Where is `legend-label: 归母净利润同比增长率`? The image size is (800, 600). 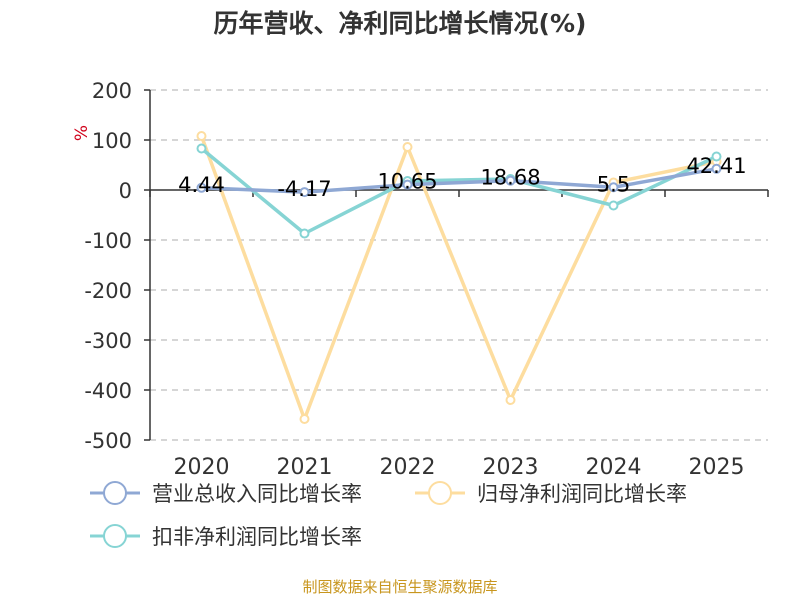
legend-label: 归母净利润同比增长率 is located at coordinates (582, 494).